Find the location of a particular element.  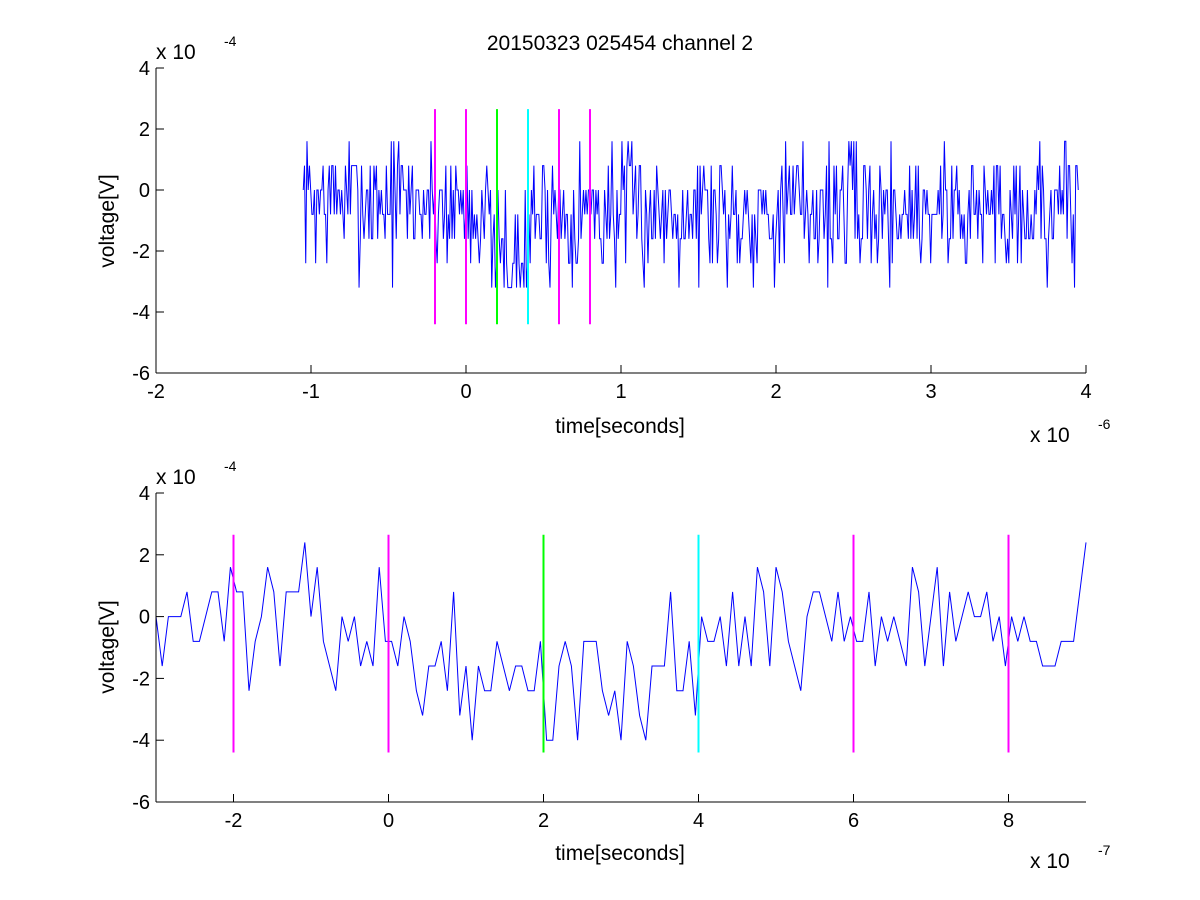

bottom-x-tick-label: 0 is located at coordinates (388, 821).